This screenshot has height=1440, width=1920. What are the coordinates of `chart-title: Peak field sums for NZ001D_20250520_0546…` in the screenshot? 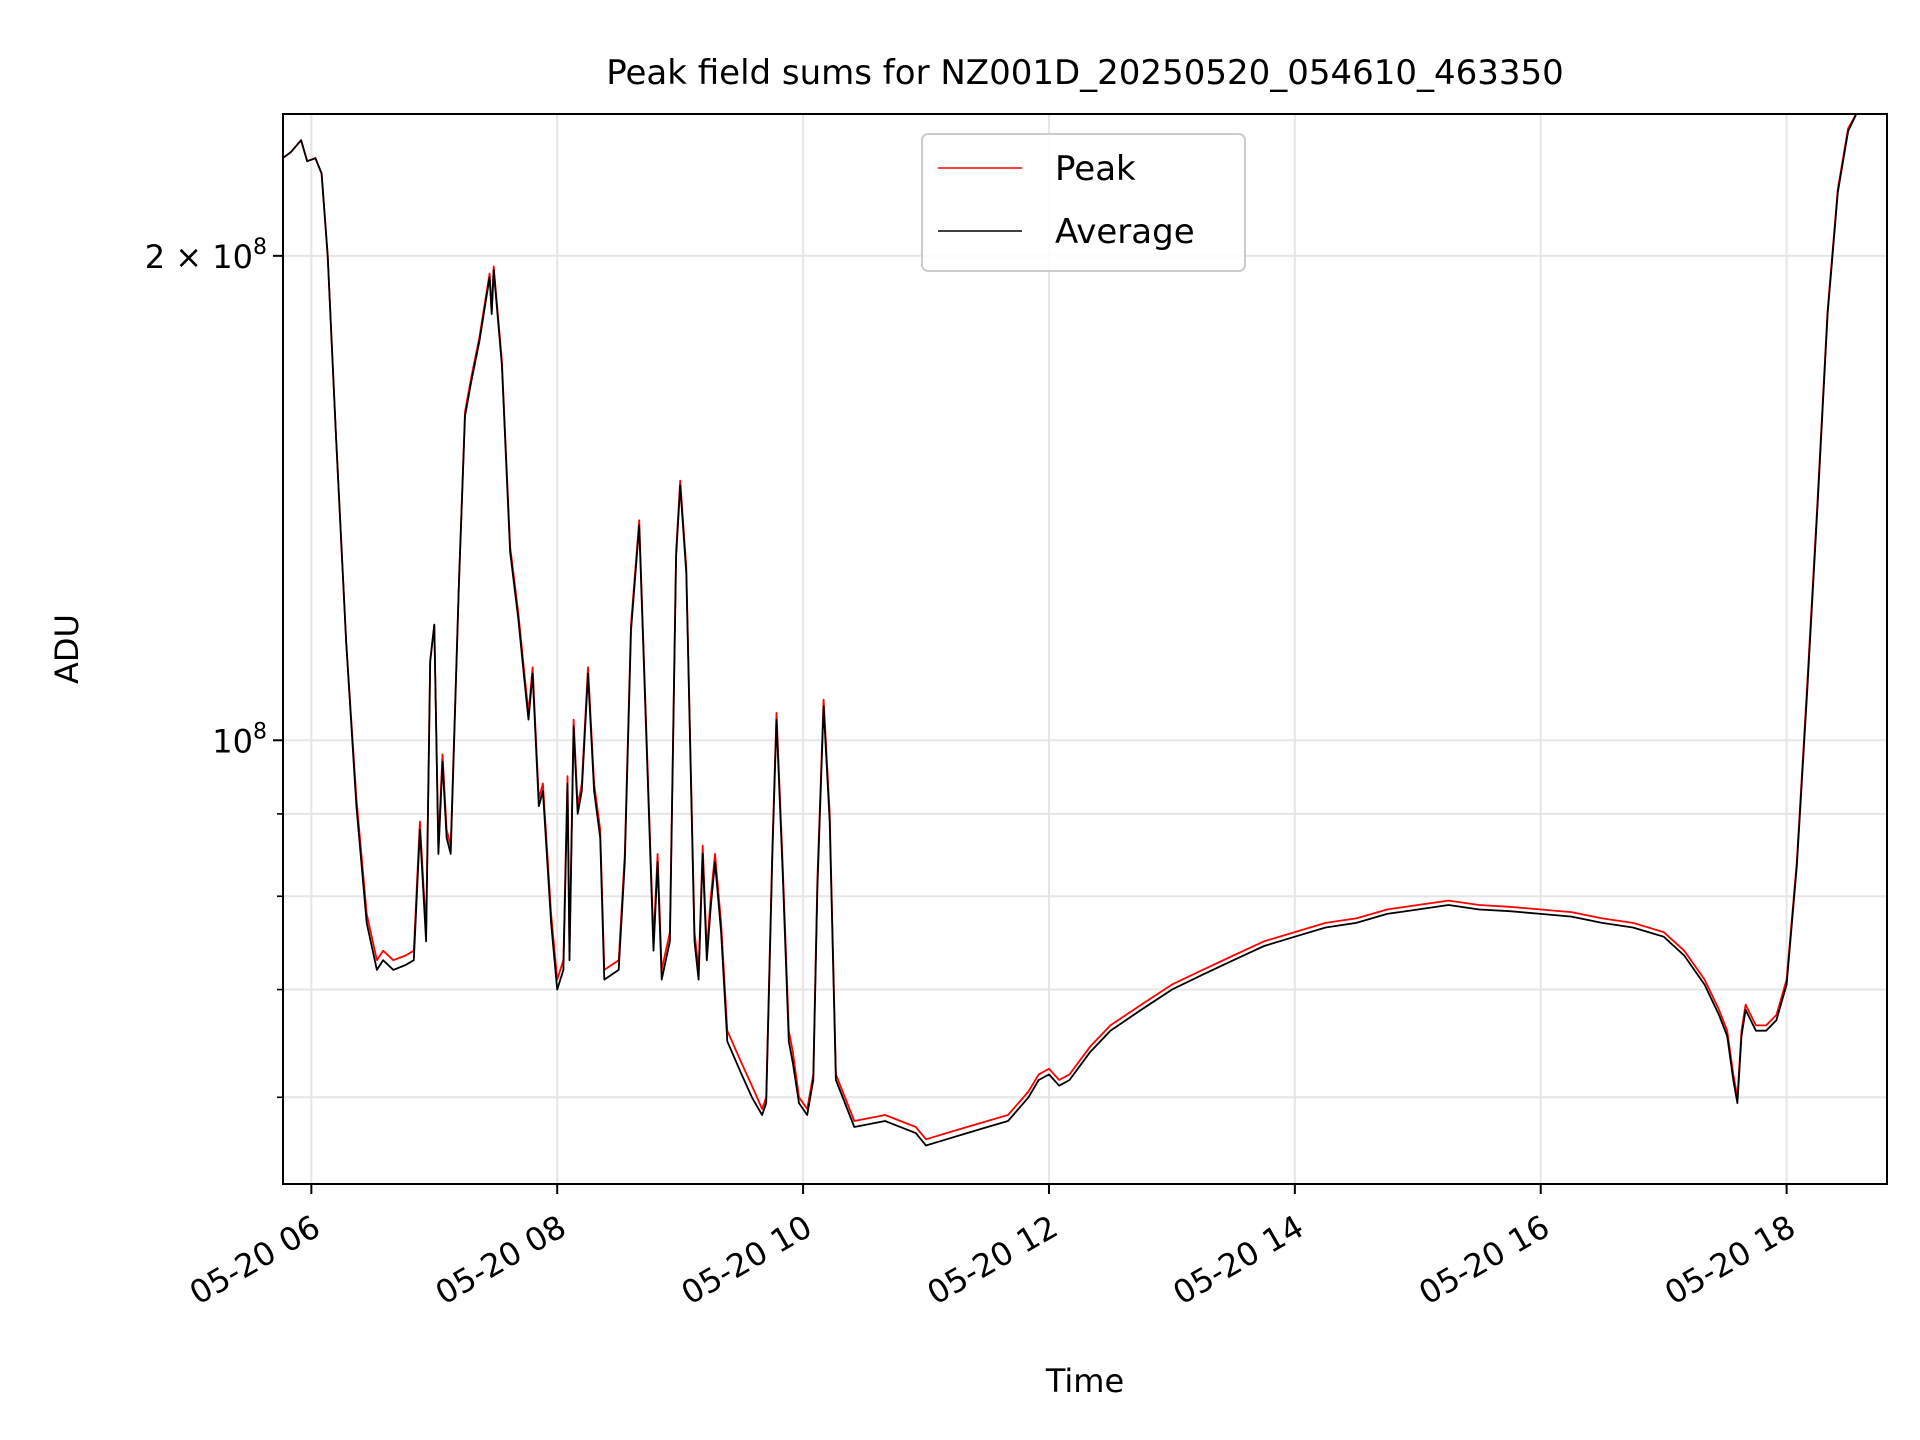 It's located at (1085, 73).